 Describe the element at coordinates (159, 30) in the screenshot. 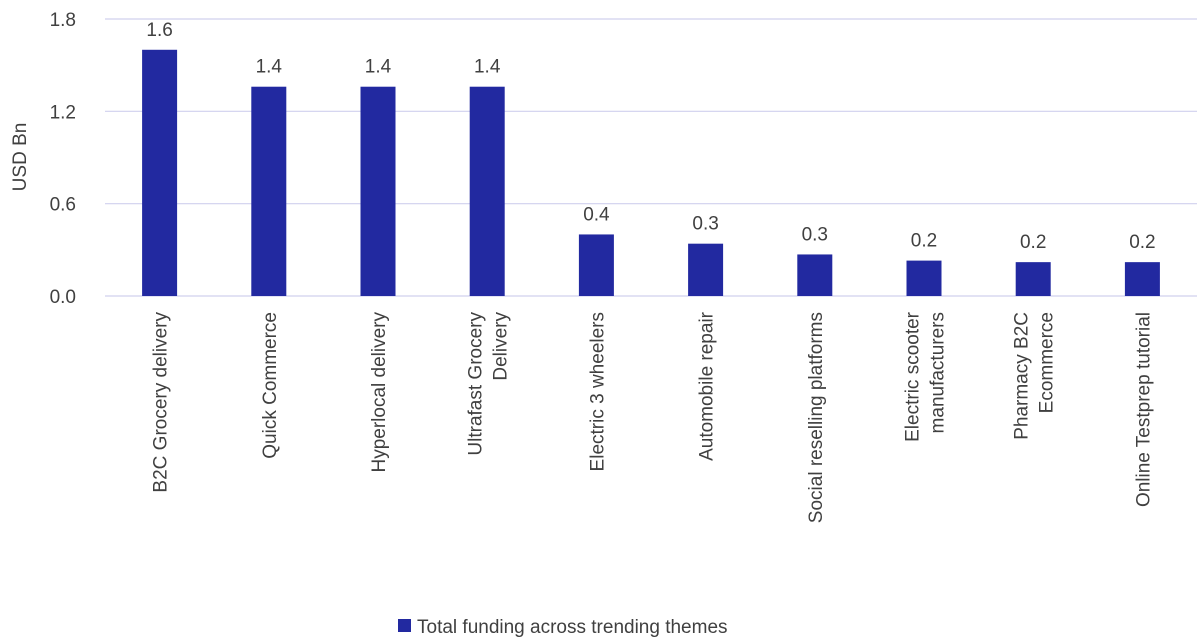

I see `data-label: 1.6` at that location.